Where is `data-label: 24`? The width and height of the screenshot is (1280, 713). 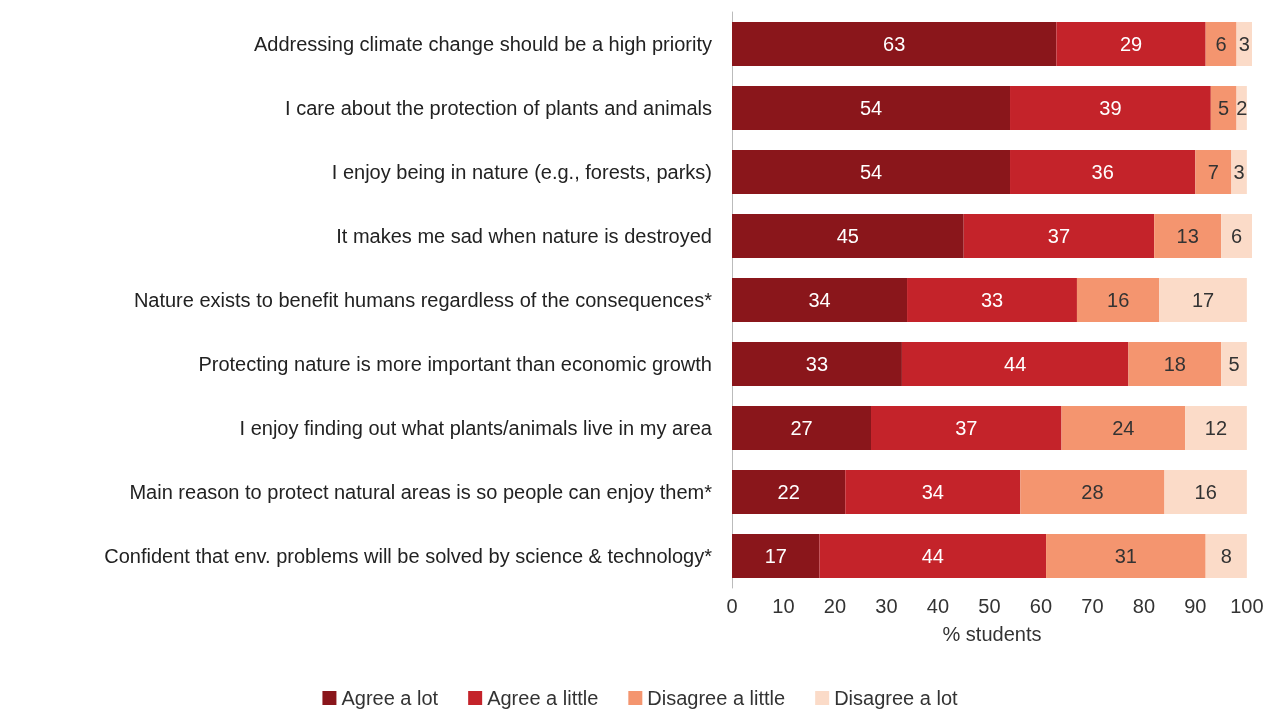
data-label: 24 is located at coordinates (1123, 428).